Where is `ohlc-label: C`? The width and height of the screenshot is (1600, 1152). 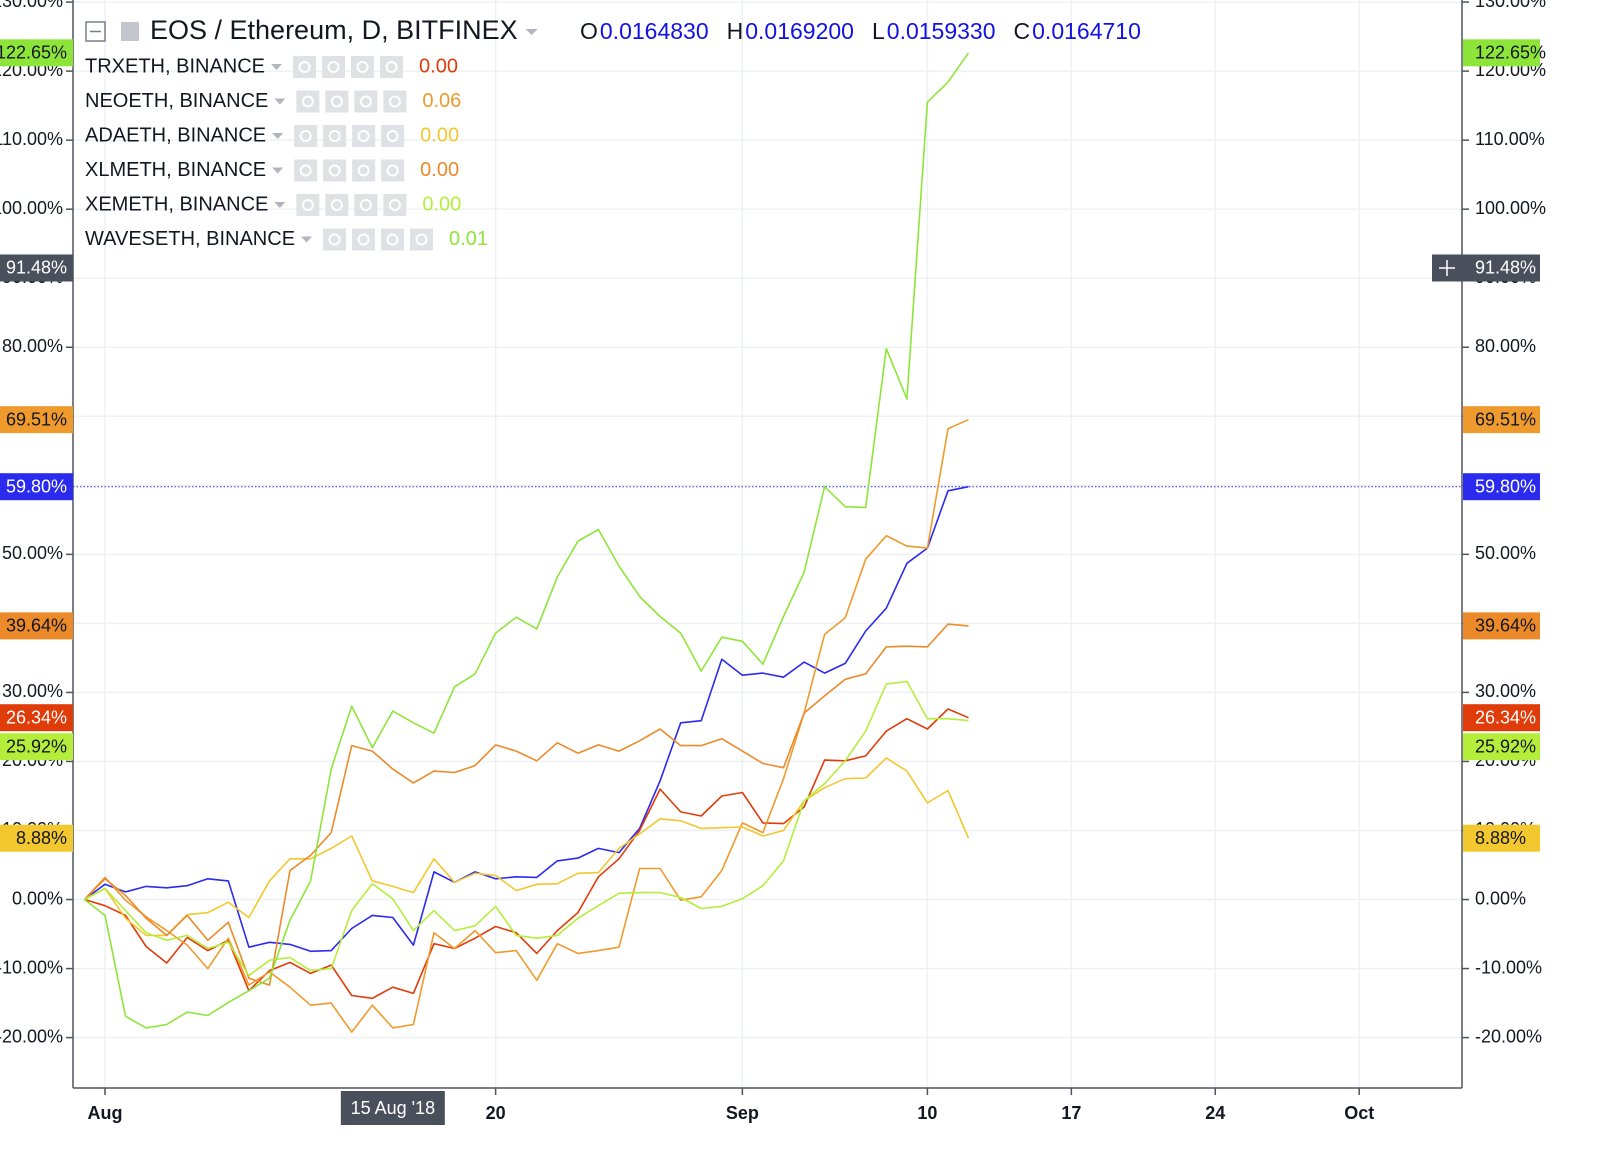 ohlc-label: C is located at coordinates (1022, 31).